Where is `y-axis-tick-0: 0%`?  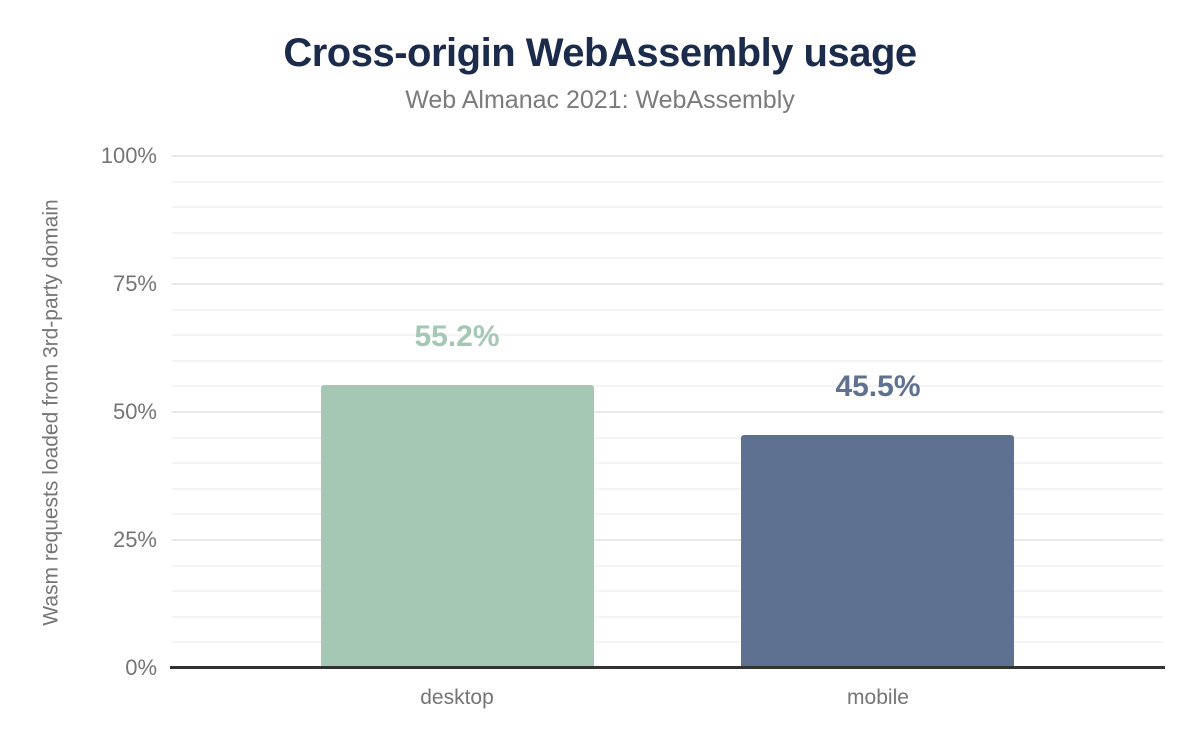 y-axis-tick-0: 0% is located at coordinates (141, 667).